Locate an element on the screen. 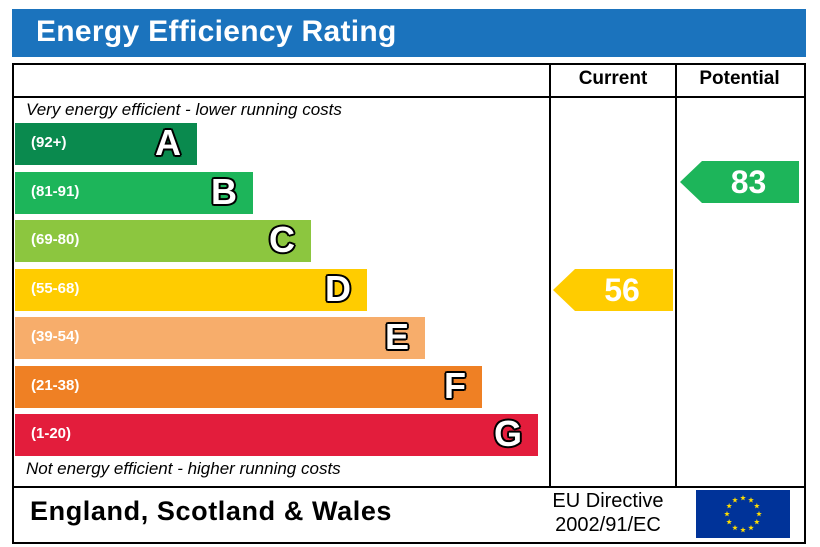 This screenshot has height=547, width=820. potential-rating-value: 83 is located at coordinates (748, 181).